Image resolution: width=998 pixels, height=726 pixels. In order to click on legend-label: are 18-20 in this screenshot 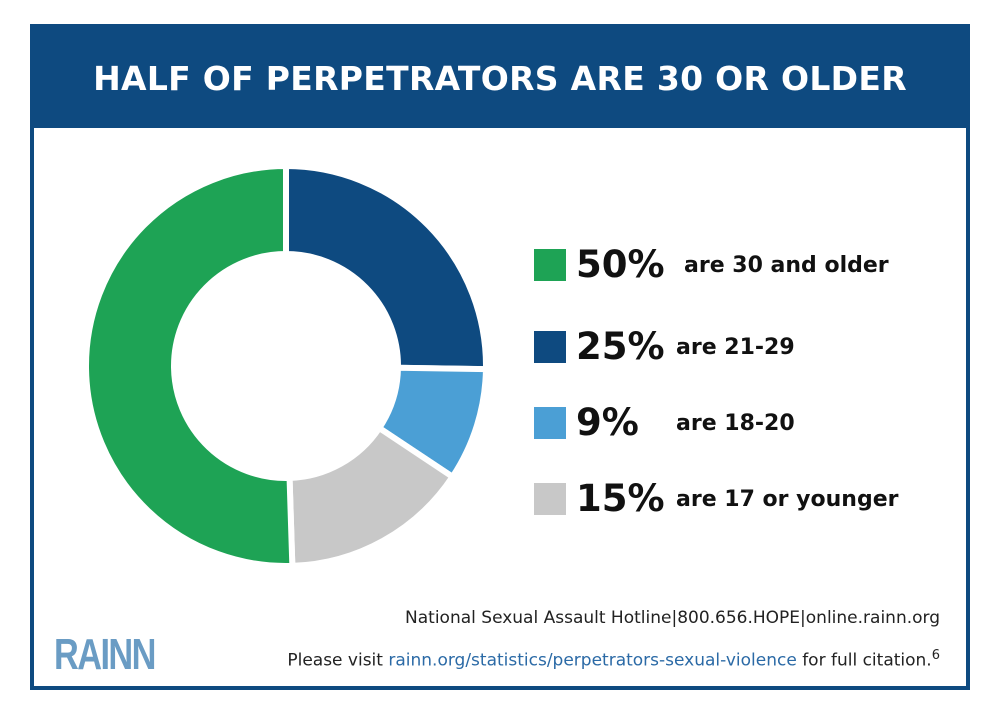, I will do `click(735, 423)`.